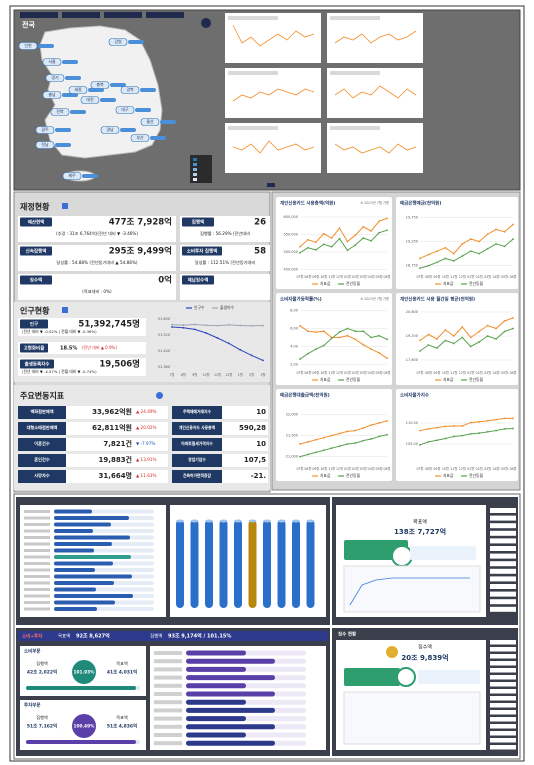  I want to click on x-tick-label: 03월, so click(487, 372).